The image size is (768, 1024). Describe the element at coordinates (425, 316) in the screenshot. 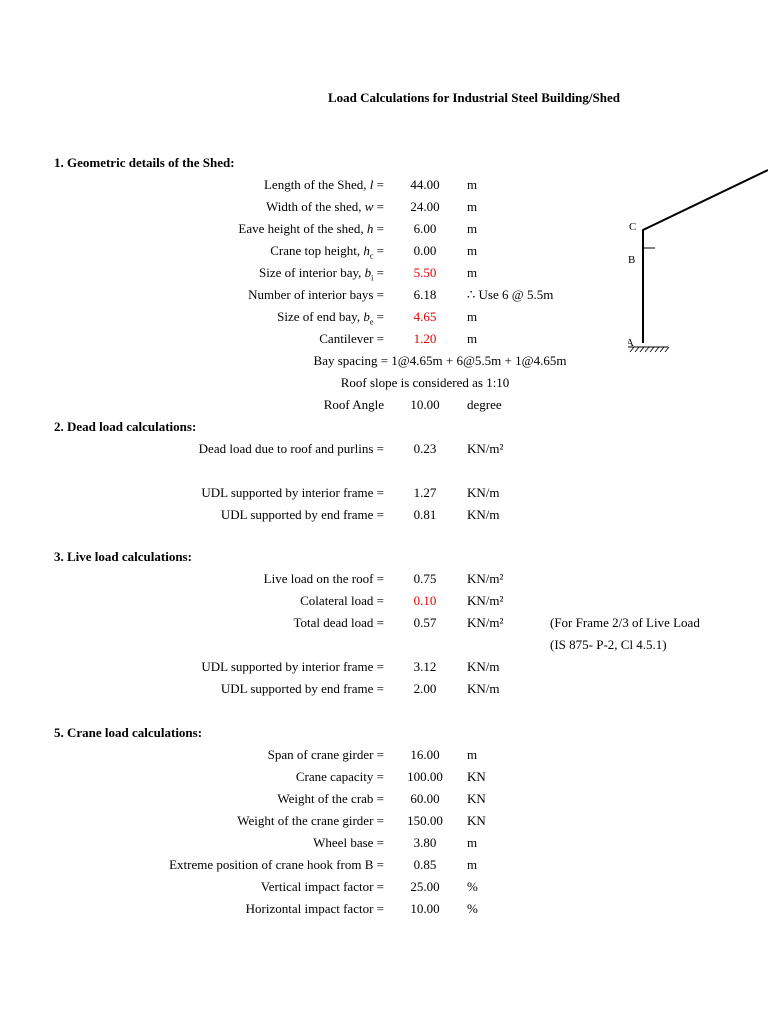

I see `row-value: 4.65` at that location.